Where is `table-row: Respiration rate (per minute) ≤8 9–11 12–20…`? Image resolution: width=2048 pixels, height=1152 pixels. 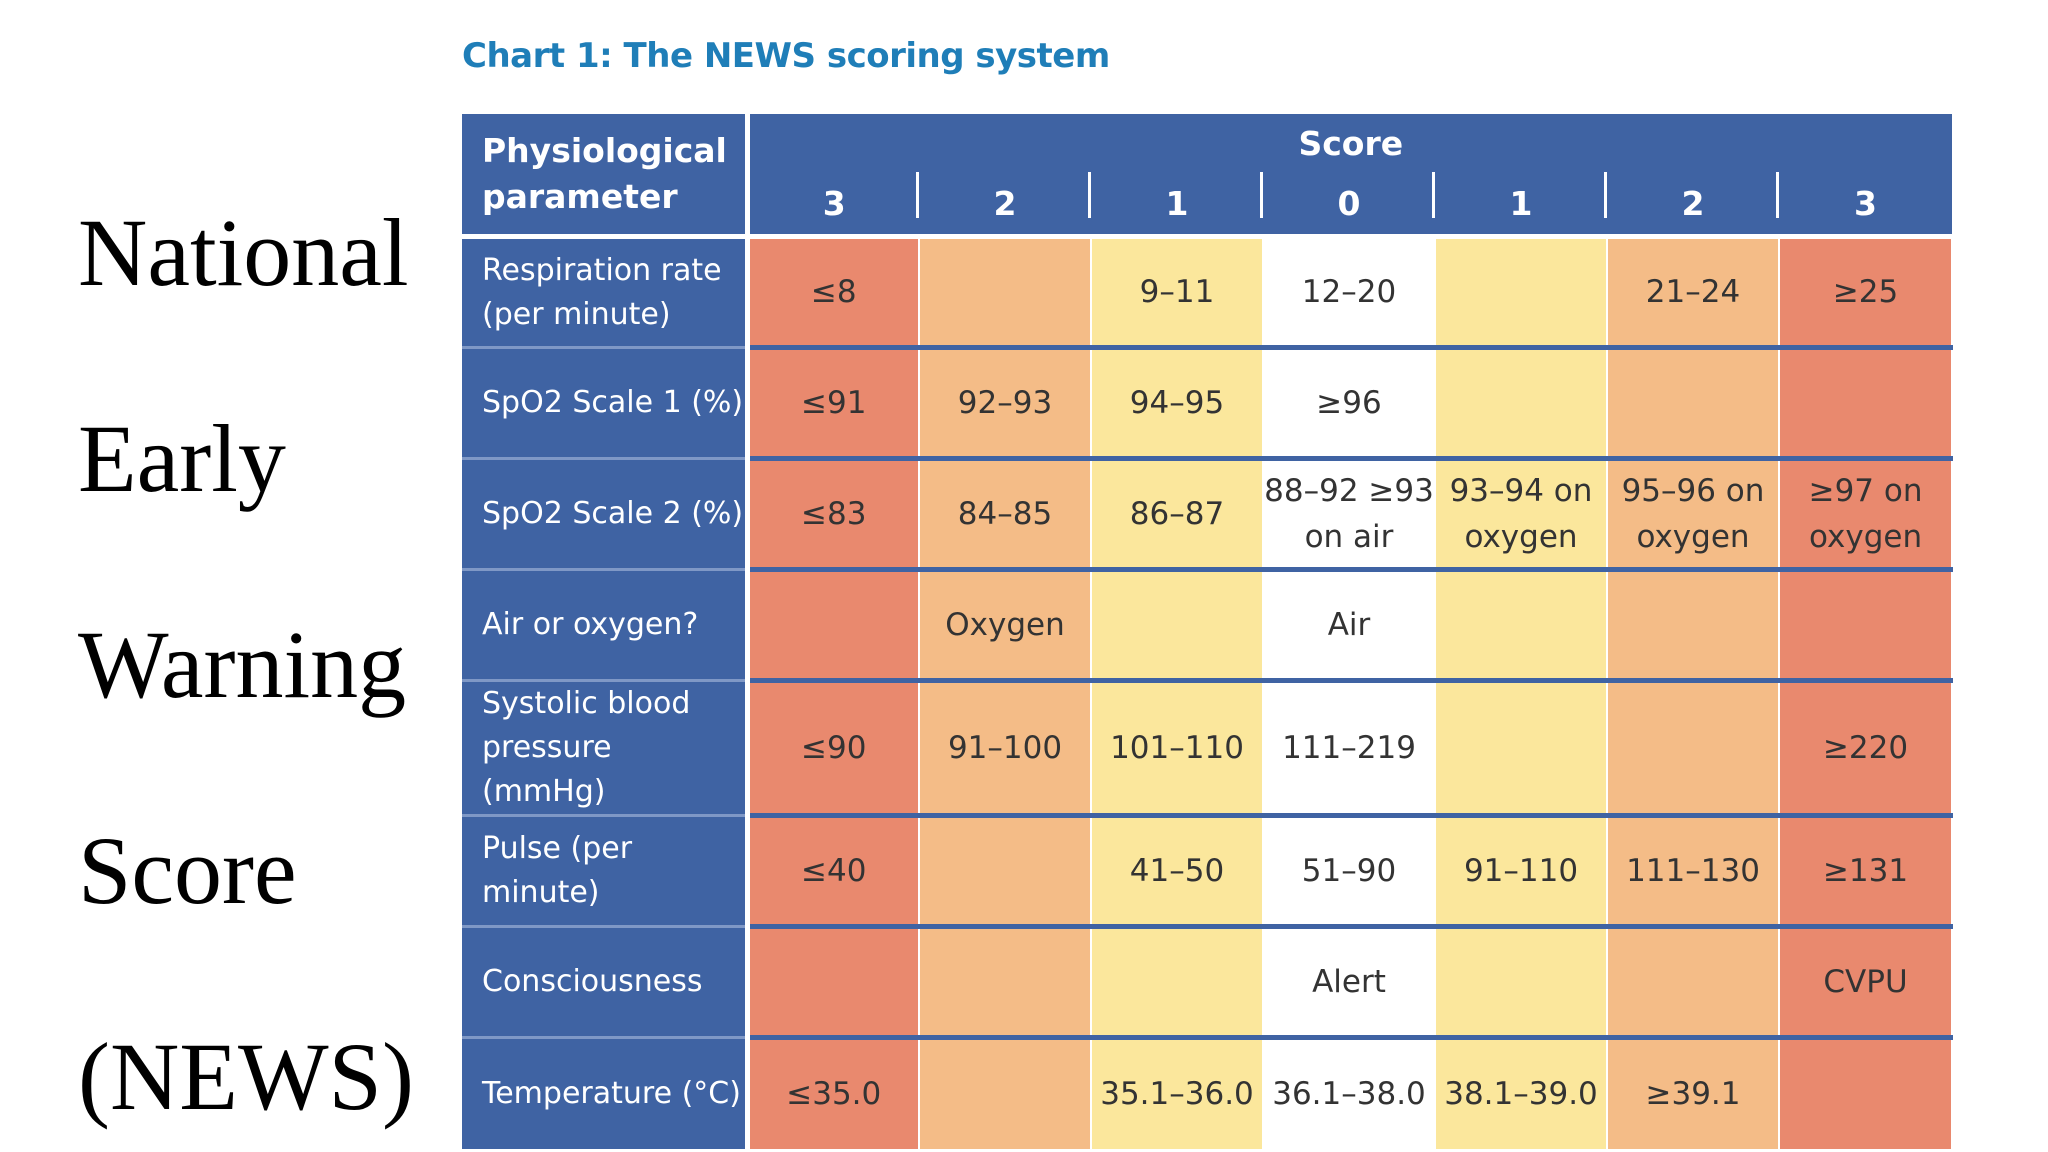
table-row: Respiration rate (per minute) ≤8 9–11 12–20… is located at coordinates (1208, 291).